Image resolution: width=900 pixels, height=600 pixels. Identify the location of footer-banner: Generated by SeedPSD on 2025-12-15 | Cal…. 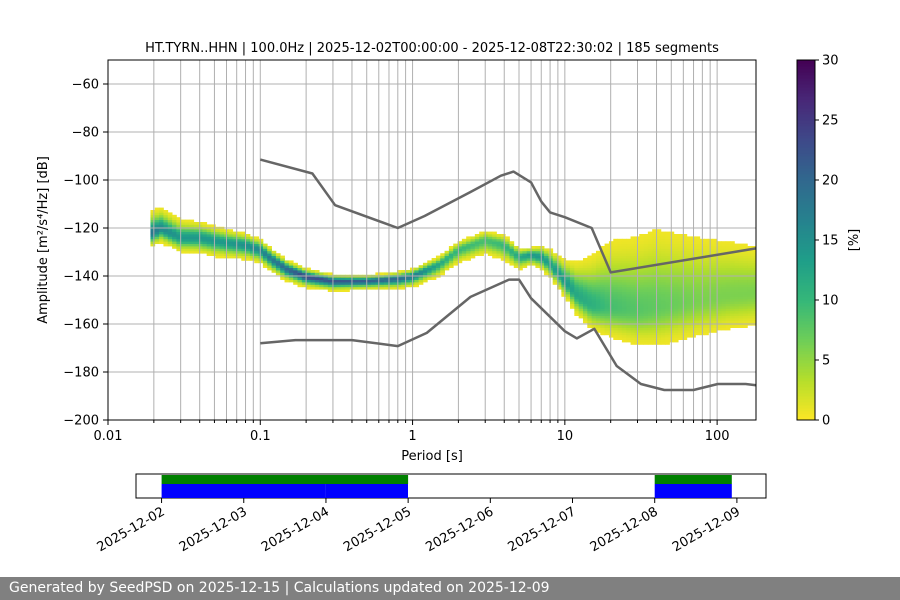
(450, 588).